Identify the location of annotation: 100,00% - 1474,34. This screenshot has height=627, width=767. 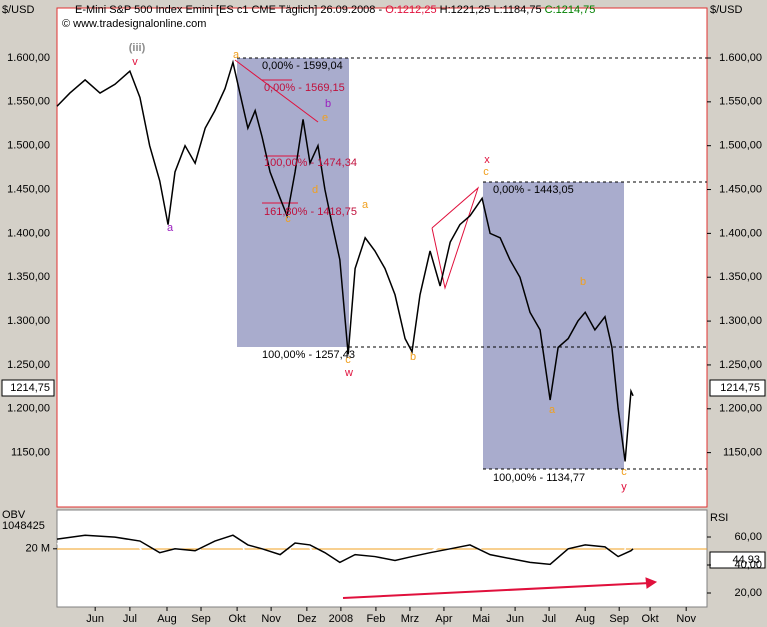
(310, 163).